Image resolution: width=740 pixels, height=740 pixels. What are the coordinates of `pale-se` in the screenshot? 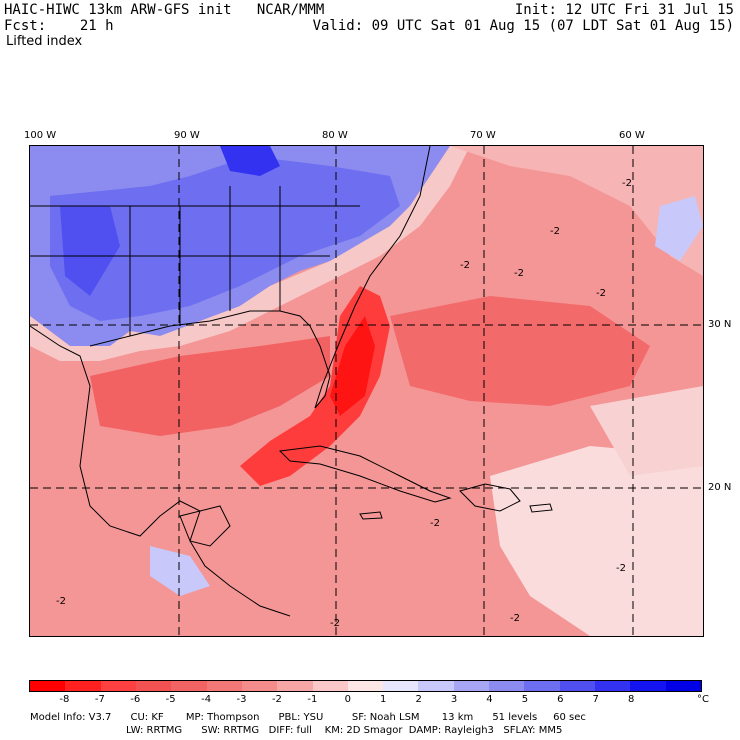 It's located at (646, 431).